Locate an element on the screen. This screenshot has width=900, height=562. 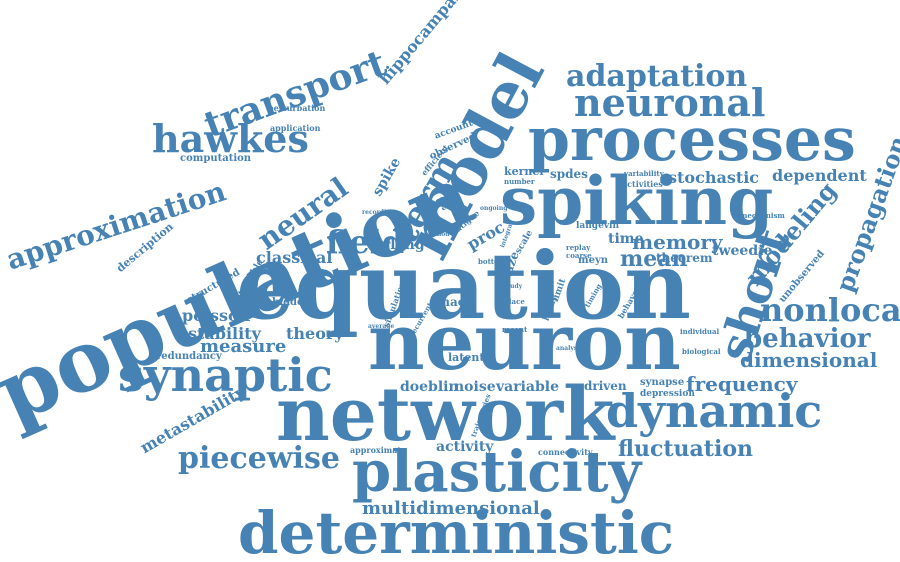
word-field: field is located at coordinates (365, 242).